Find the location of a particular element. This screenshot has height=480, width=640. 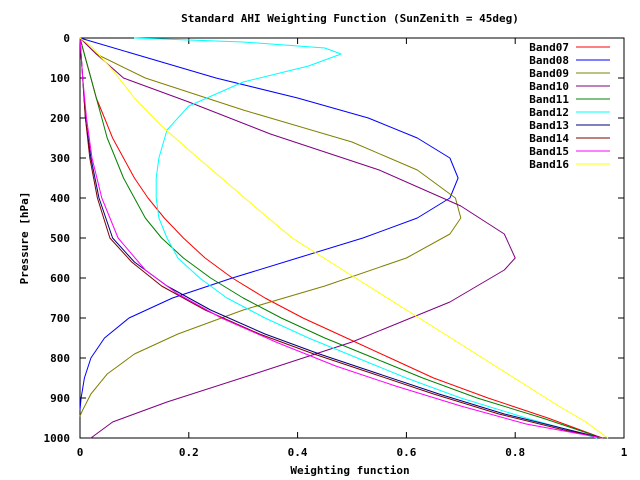

legend-label: Band07 is located at coordinates (549, 47).